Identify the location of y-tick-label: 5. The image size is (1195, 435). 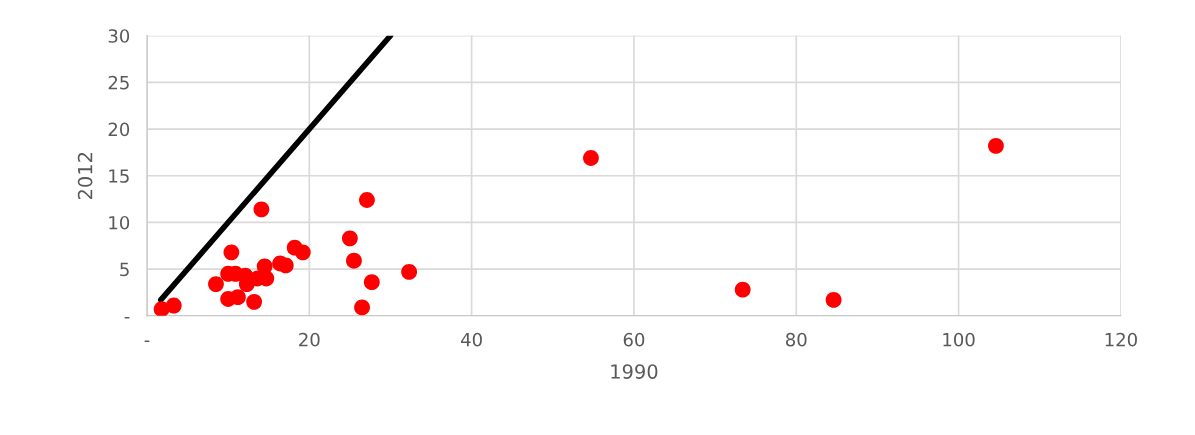
(124, 269).